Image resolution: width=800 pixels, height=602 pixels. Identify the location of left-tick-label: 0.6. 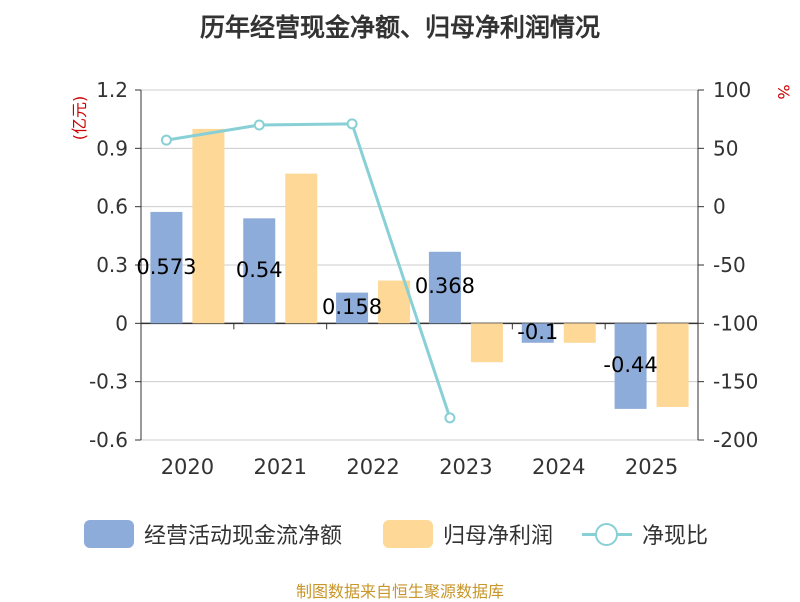
(112, 207).